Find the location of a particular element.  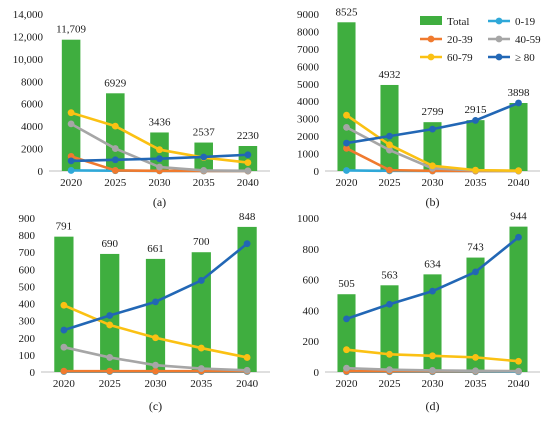

data-label: 690 is located at coordinates (109, 244).